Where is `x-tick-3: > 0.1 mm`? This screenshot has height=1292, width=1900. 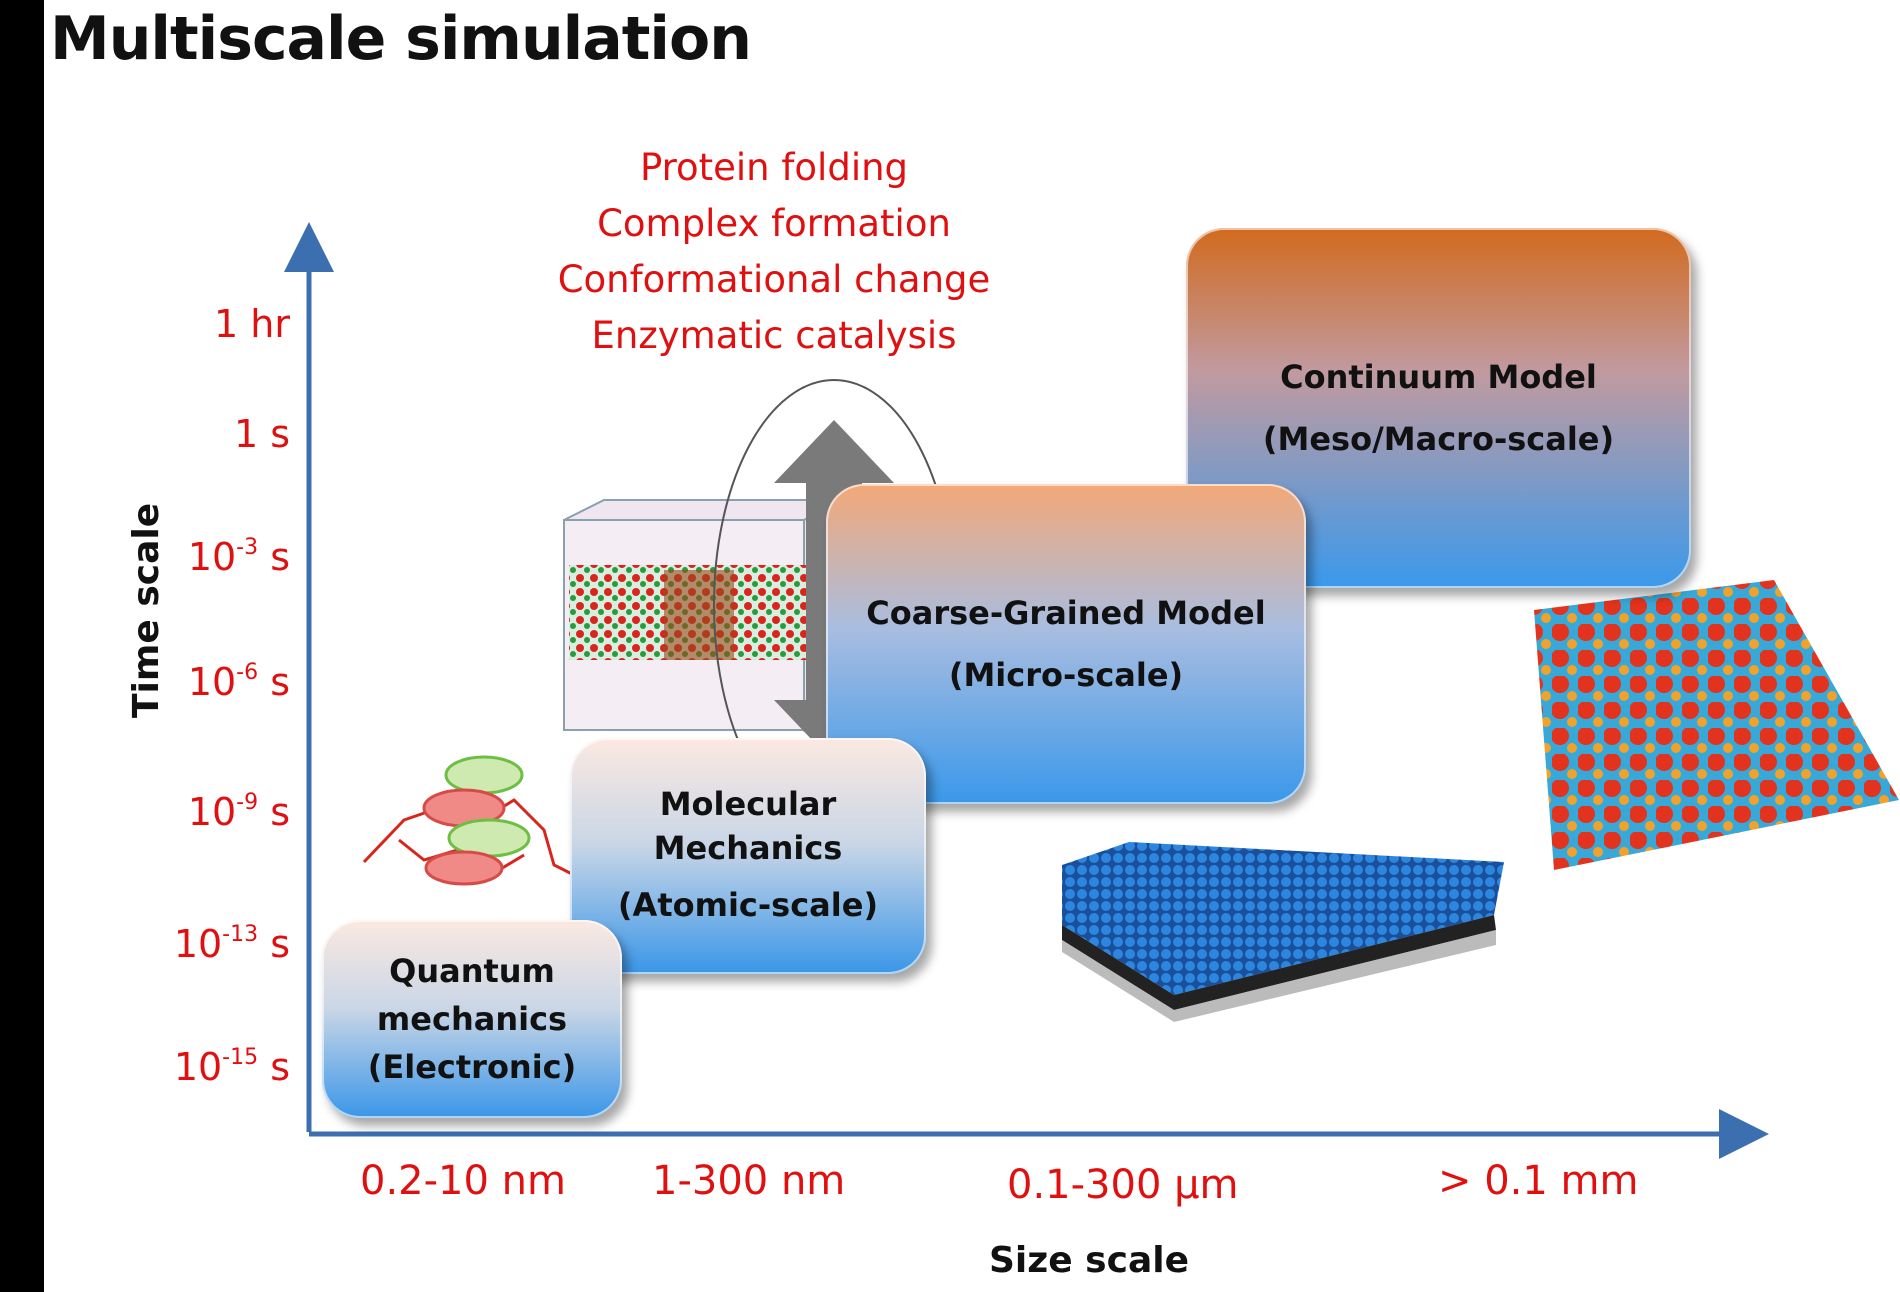 x-tick-3: > 0.1 mm is located at coordinates (1538, 1181).